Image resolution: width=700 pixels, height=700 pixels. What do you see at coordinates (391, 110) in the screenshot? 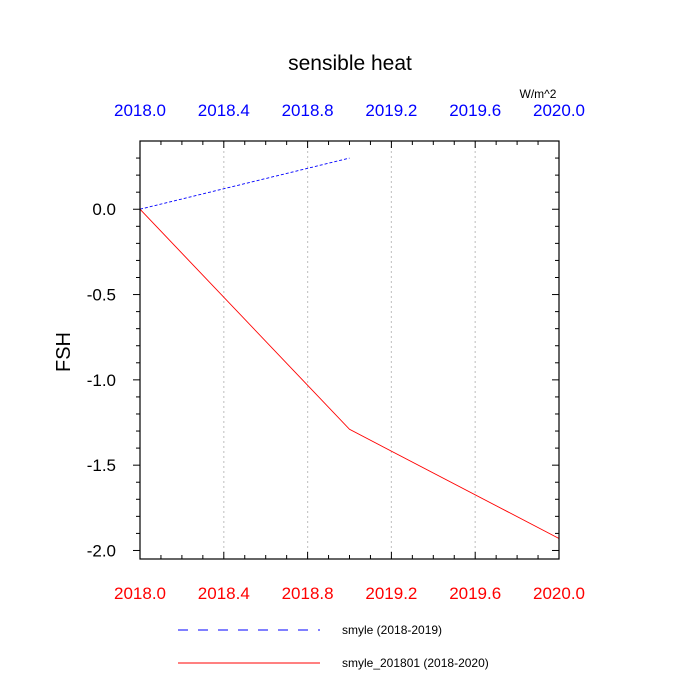
I see `x-tick-label-top: 2019.2` at bounding box center [391, 110].